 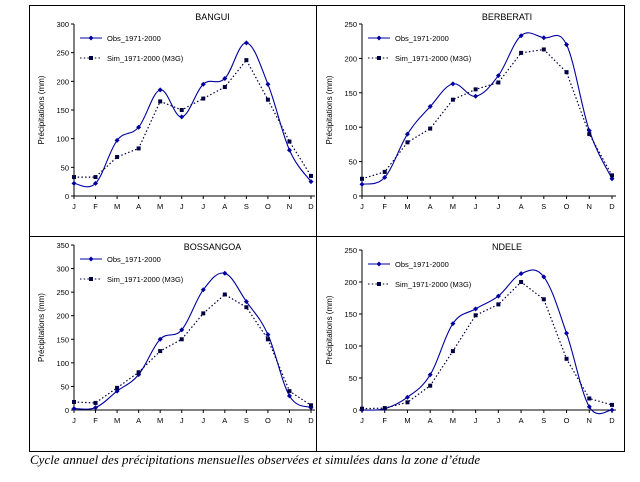 I want to click on legend-marker-obs, so click(x=91, y=259).